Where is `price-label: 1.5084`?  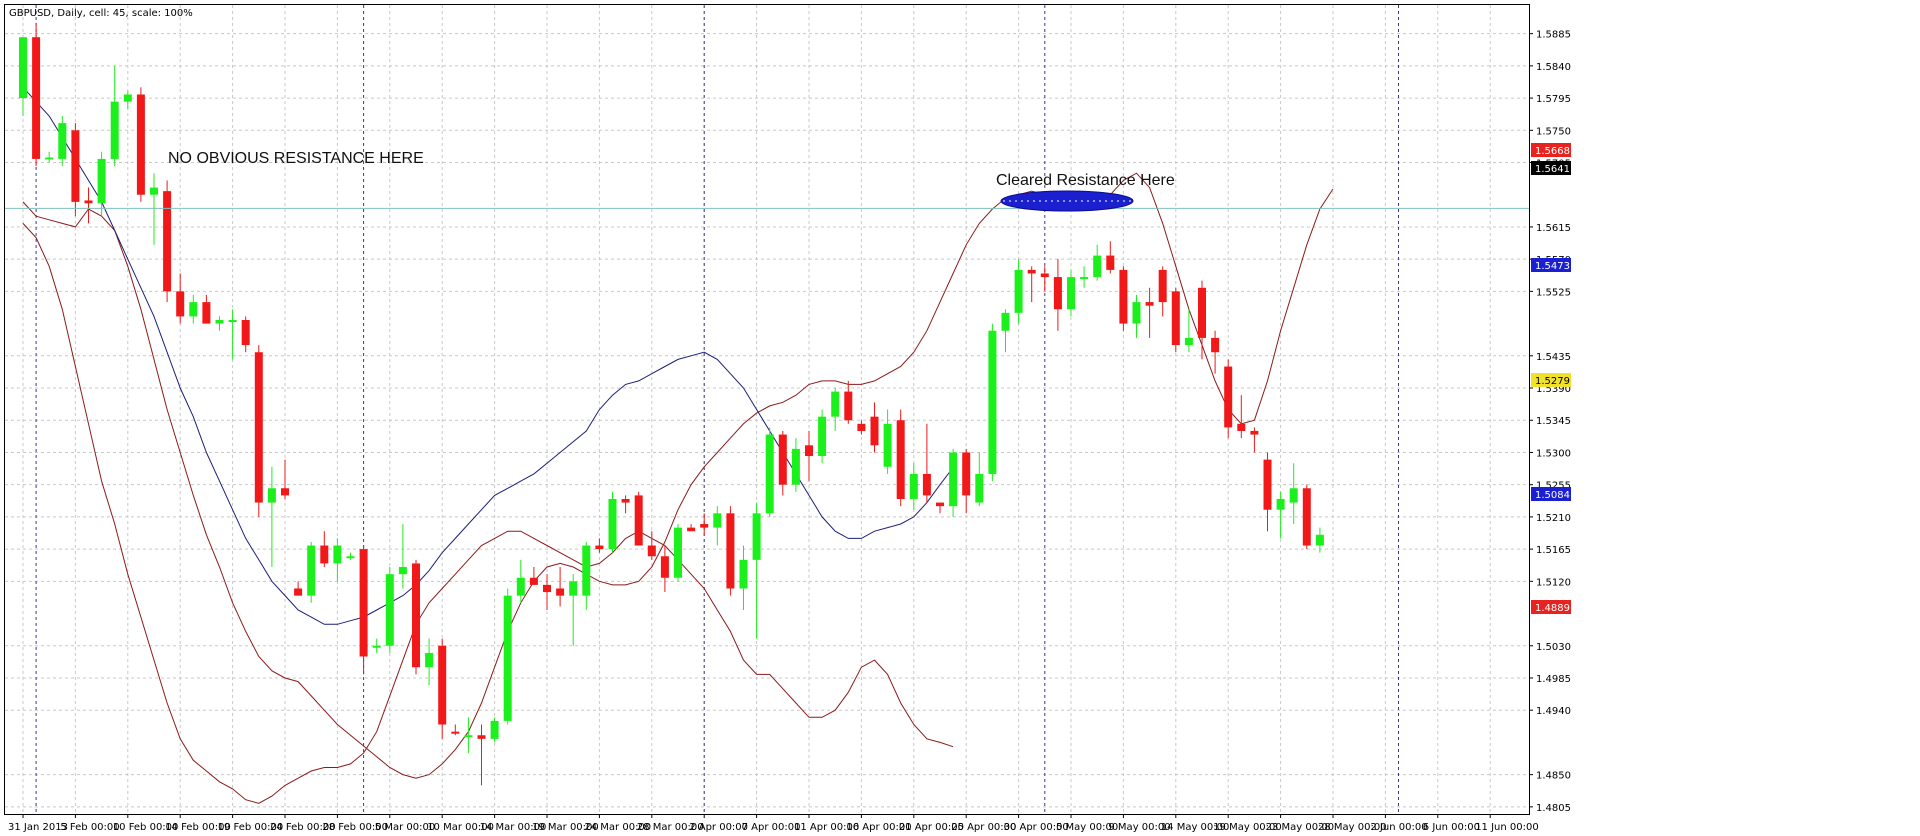
price-label: 1.5084 is located at coordinates (1551, 494).